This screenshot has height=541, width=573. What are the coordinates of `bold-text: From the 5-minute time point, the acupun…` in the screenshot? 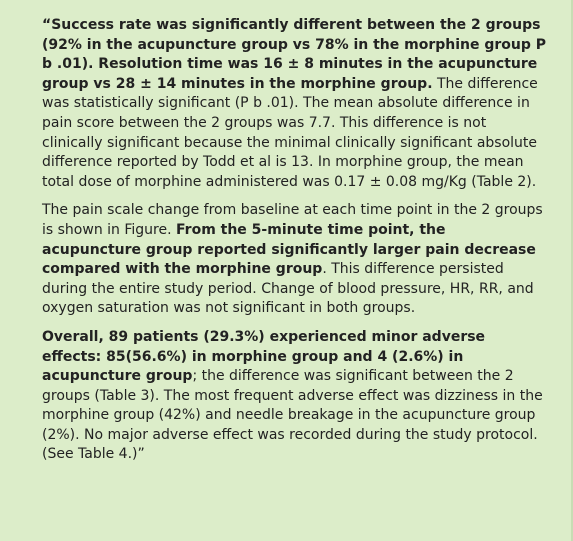 It's located at (289, 249).